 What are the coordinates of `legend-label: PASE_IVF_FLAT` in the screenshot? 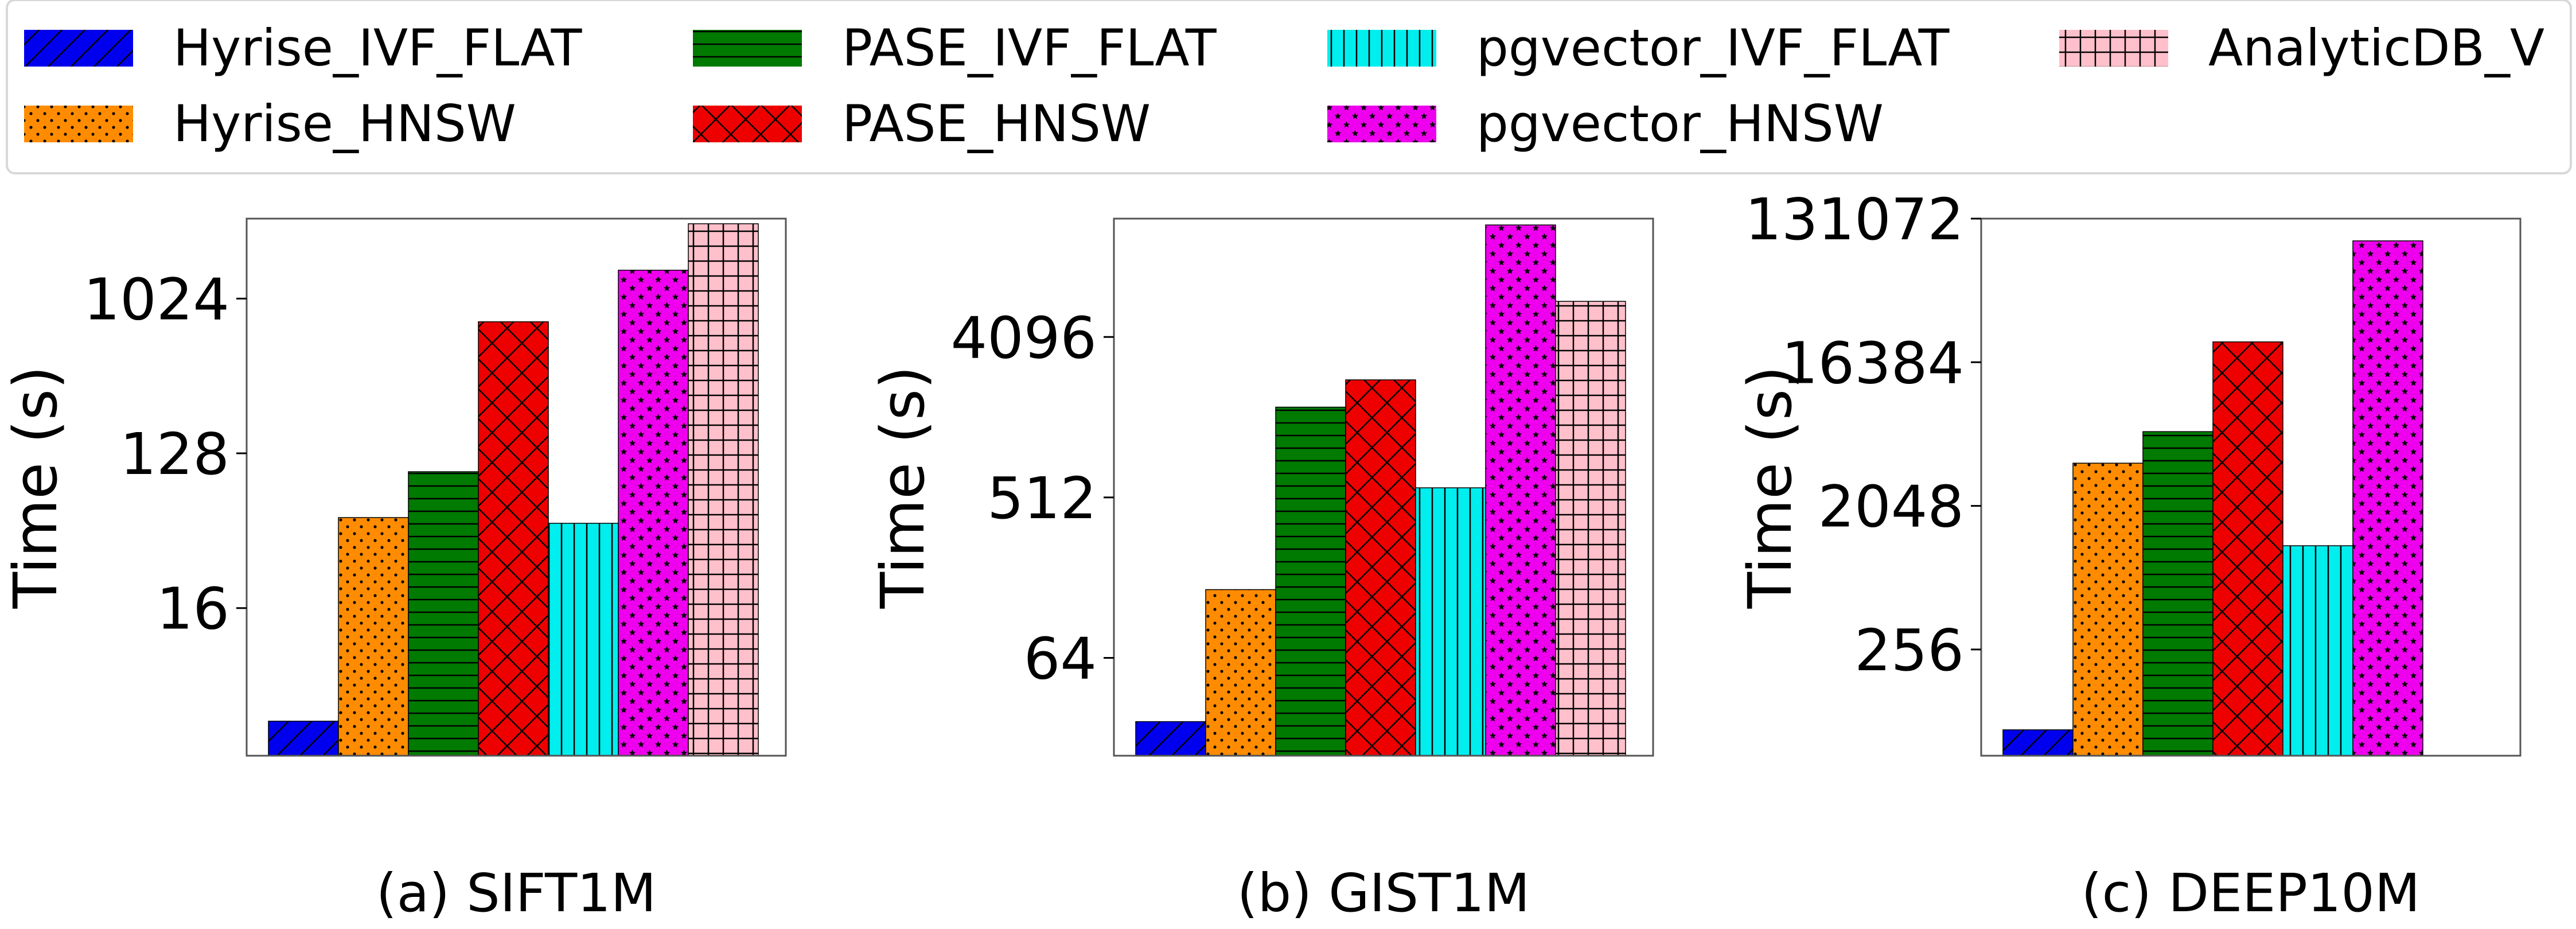 It's located at (1029, 47).